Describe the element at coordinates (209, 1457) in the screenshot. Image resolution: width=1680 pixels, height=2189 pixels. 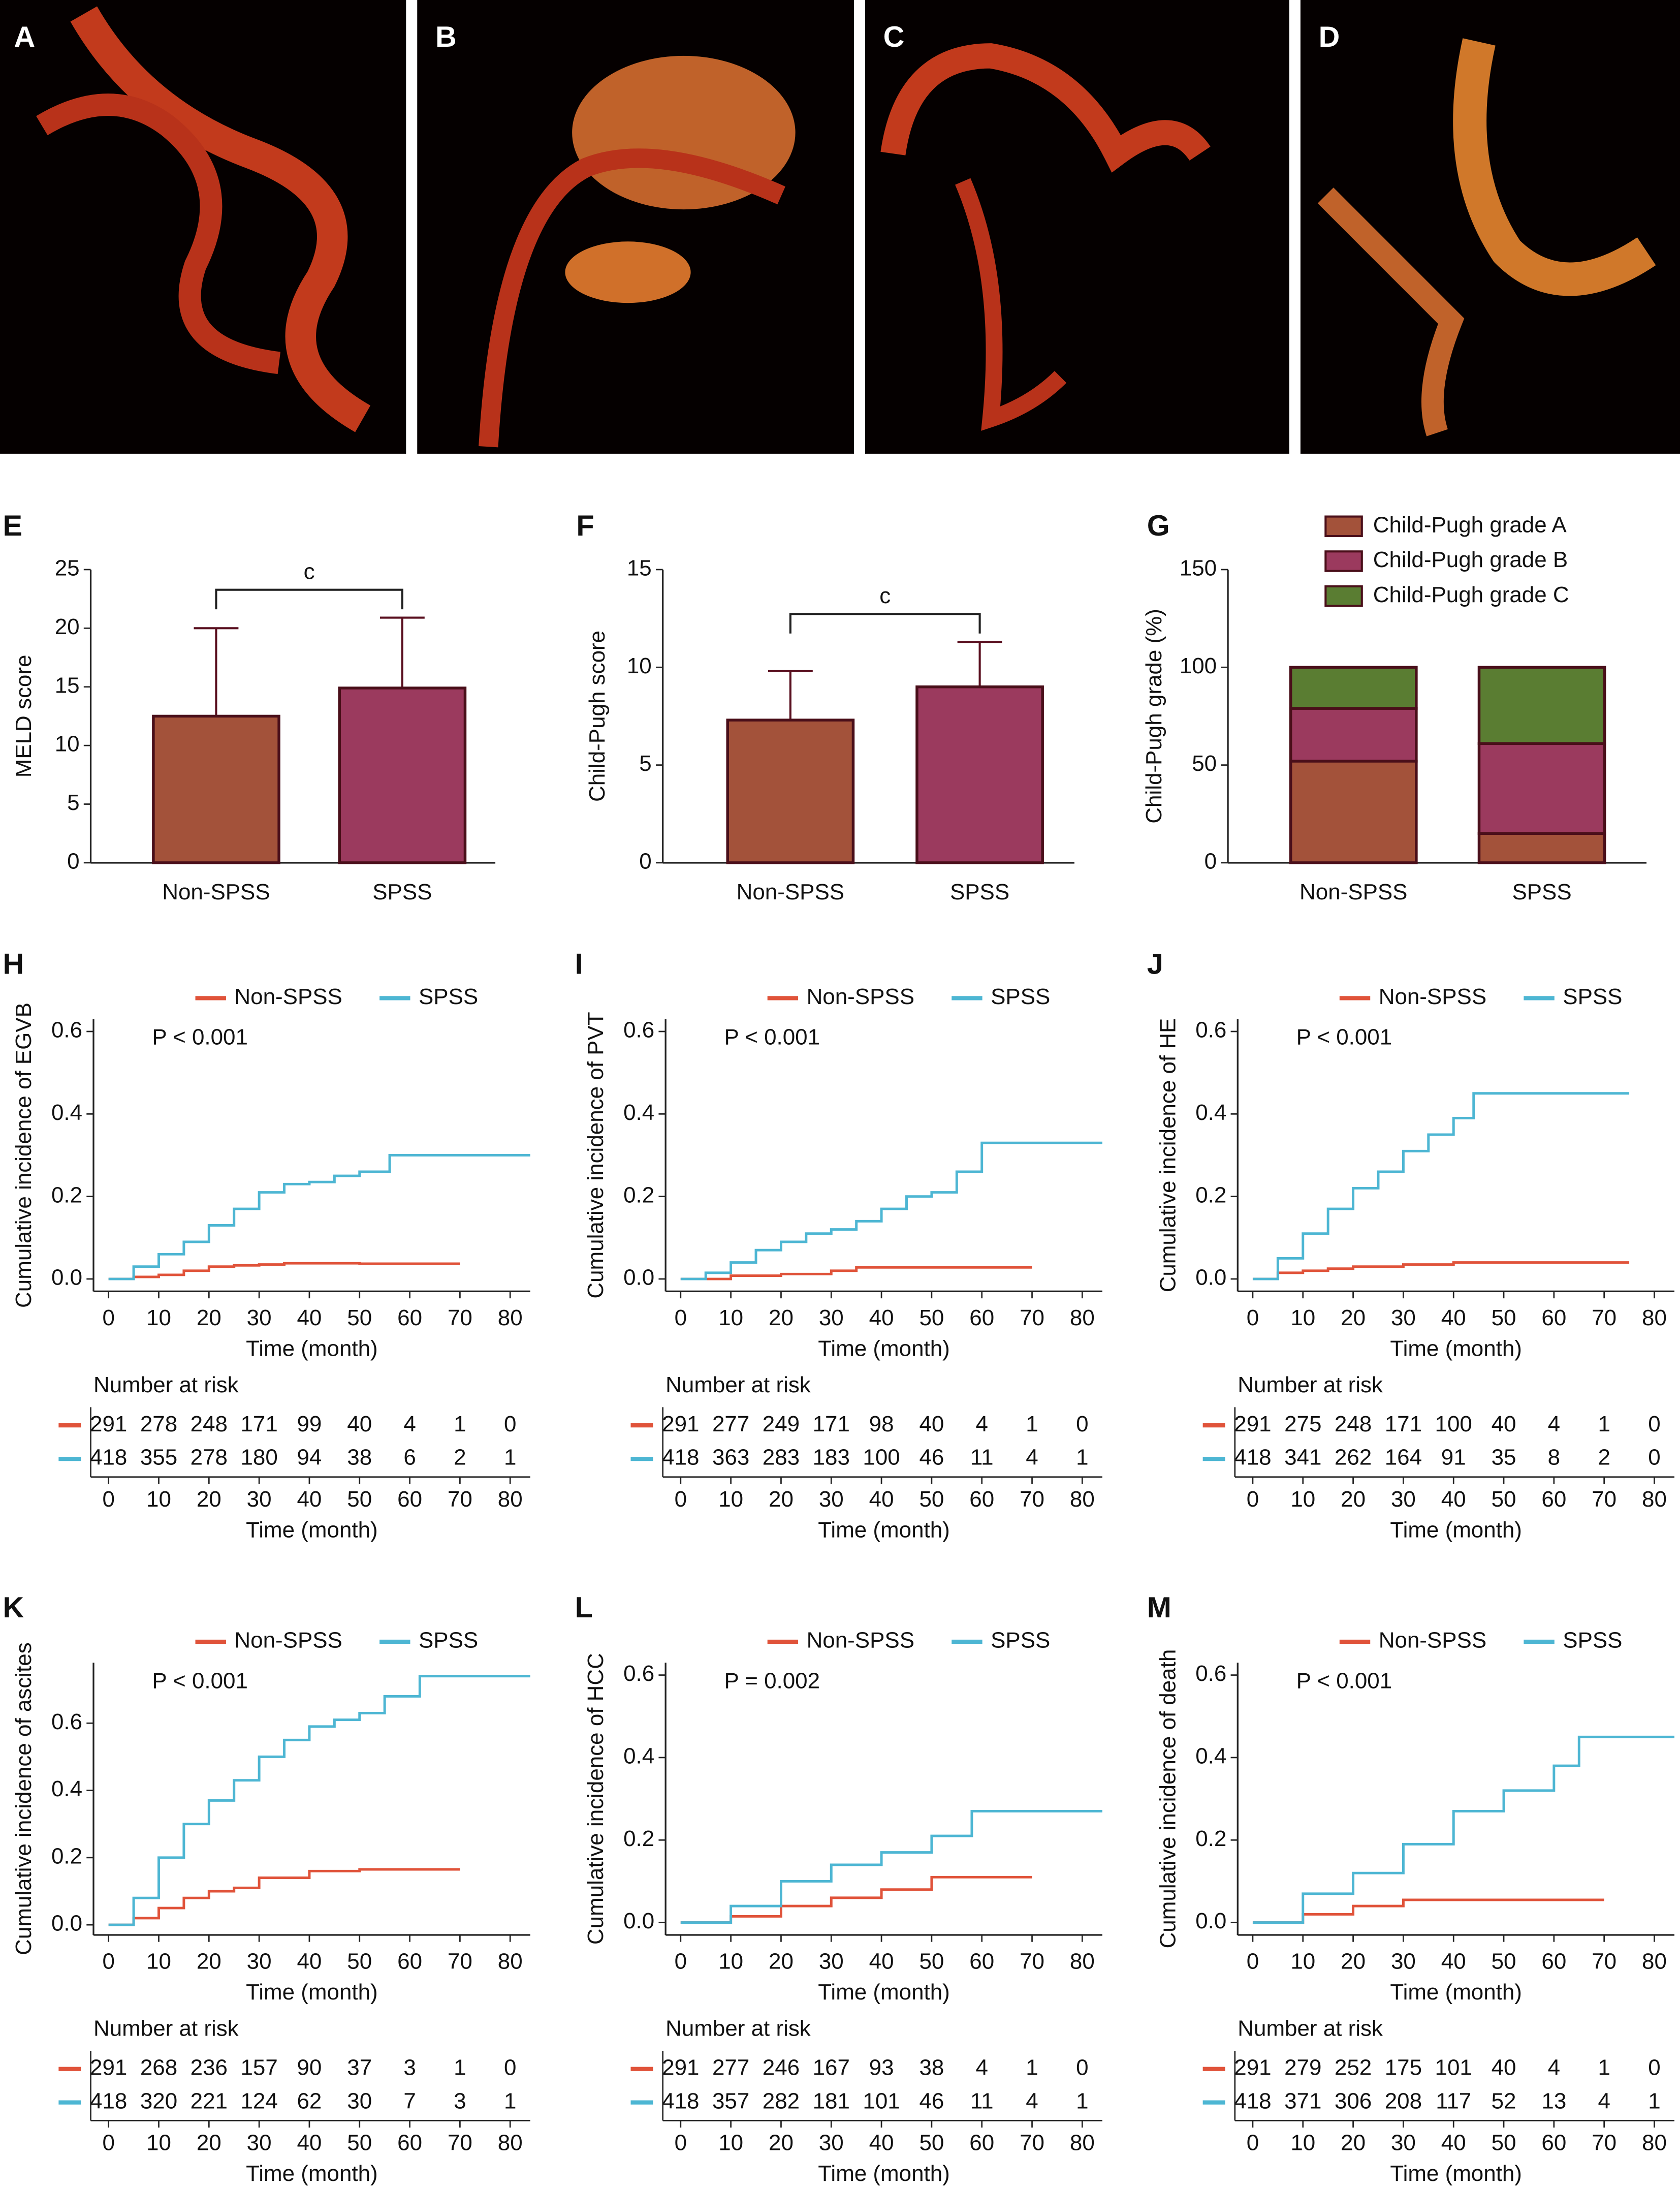
I see `risk-number: 278` at that location.